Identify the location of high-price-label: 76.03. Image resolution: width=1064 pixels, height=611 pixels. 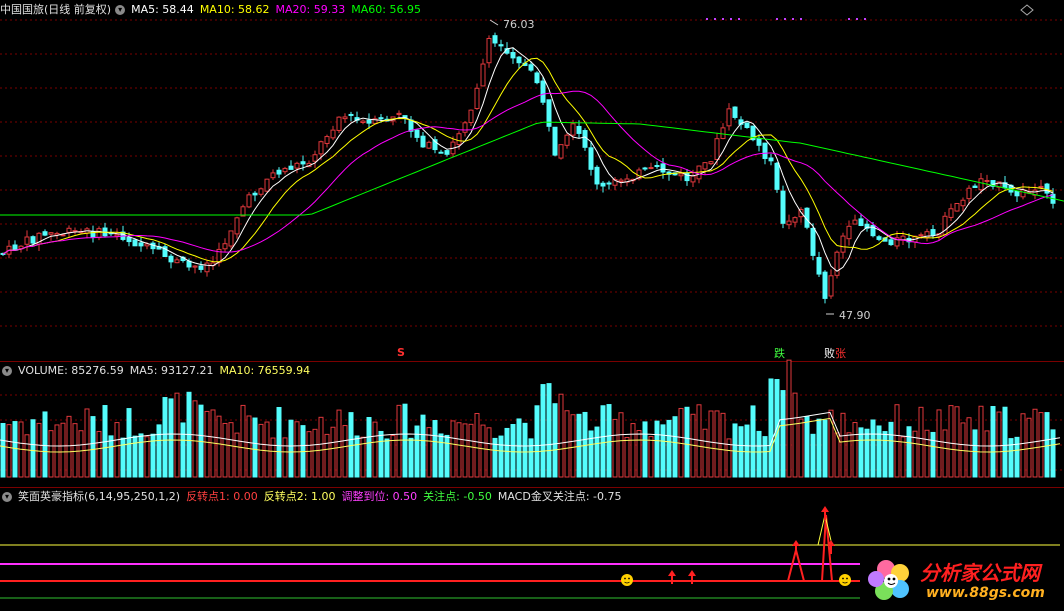
(519, 24).